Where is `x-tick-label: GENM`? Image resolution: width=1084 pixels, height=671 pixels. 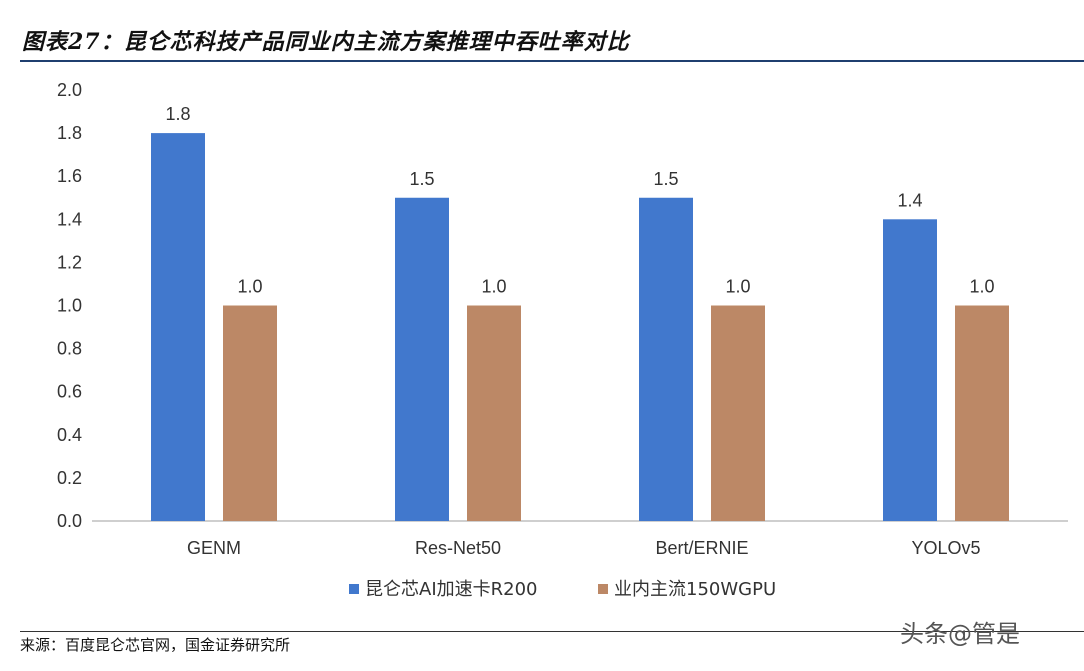
x-tick-label: GENM is located at coordinates (214, 548).